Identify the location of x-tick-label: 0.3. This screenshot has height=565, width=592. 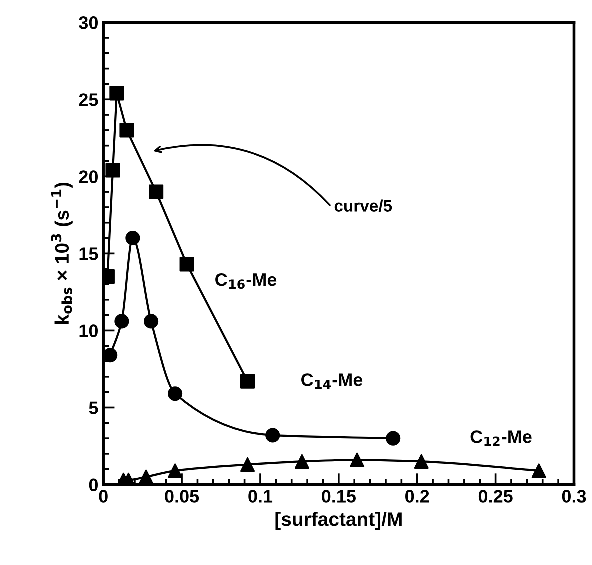
(574, 496).